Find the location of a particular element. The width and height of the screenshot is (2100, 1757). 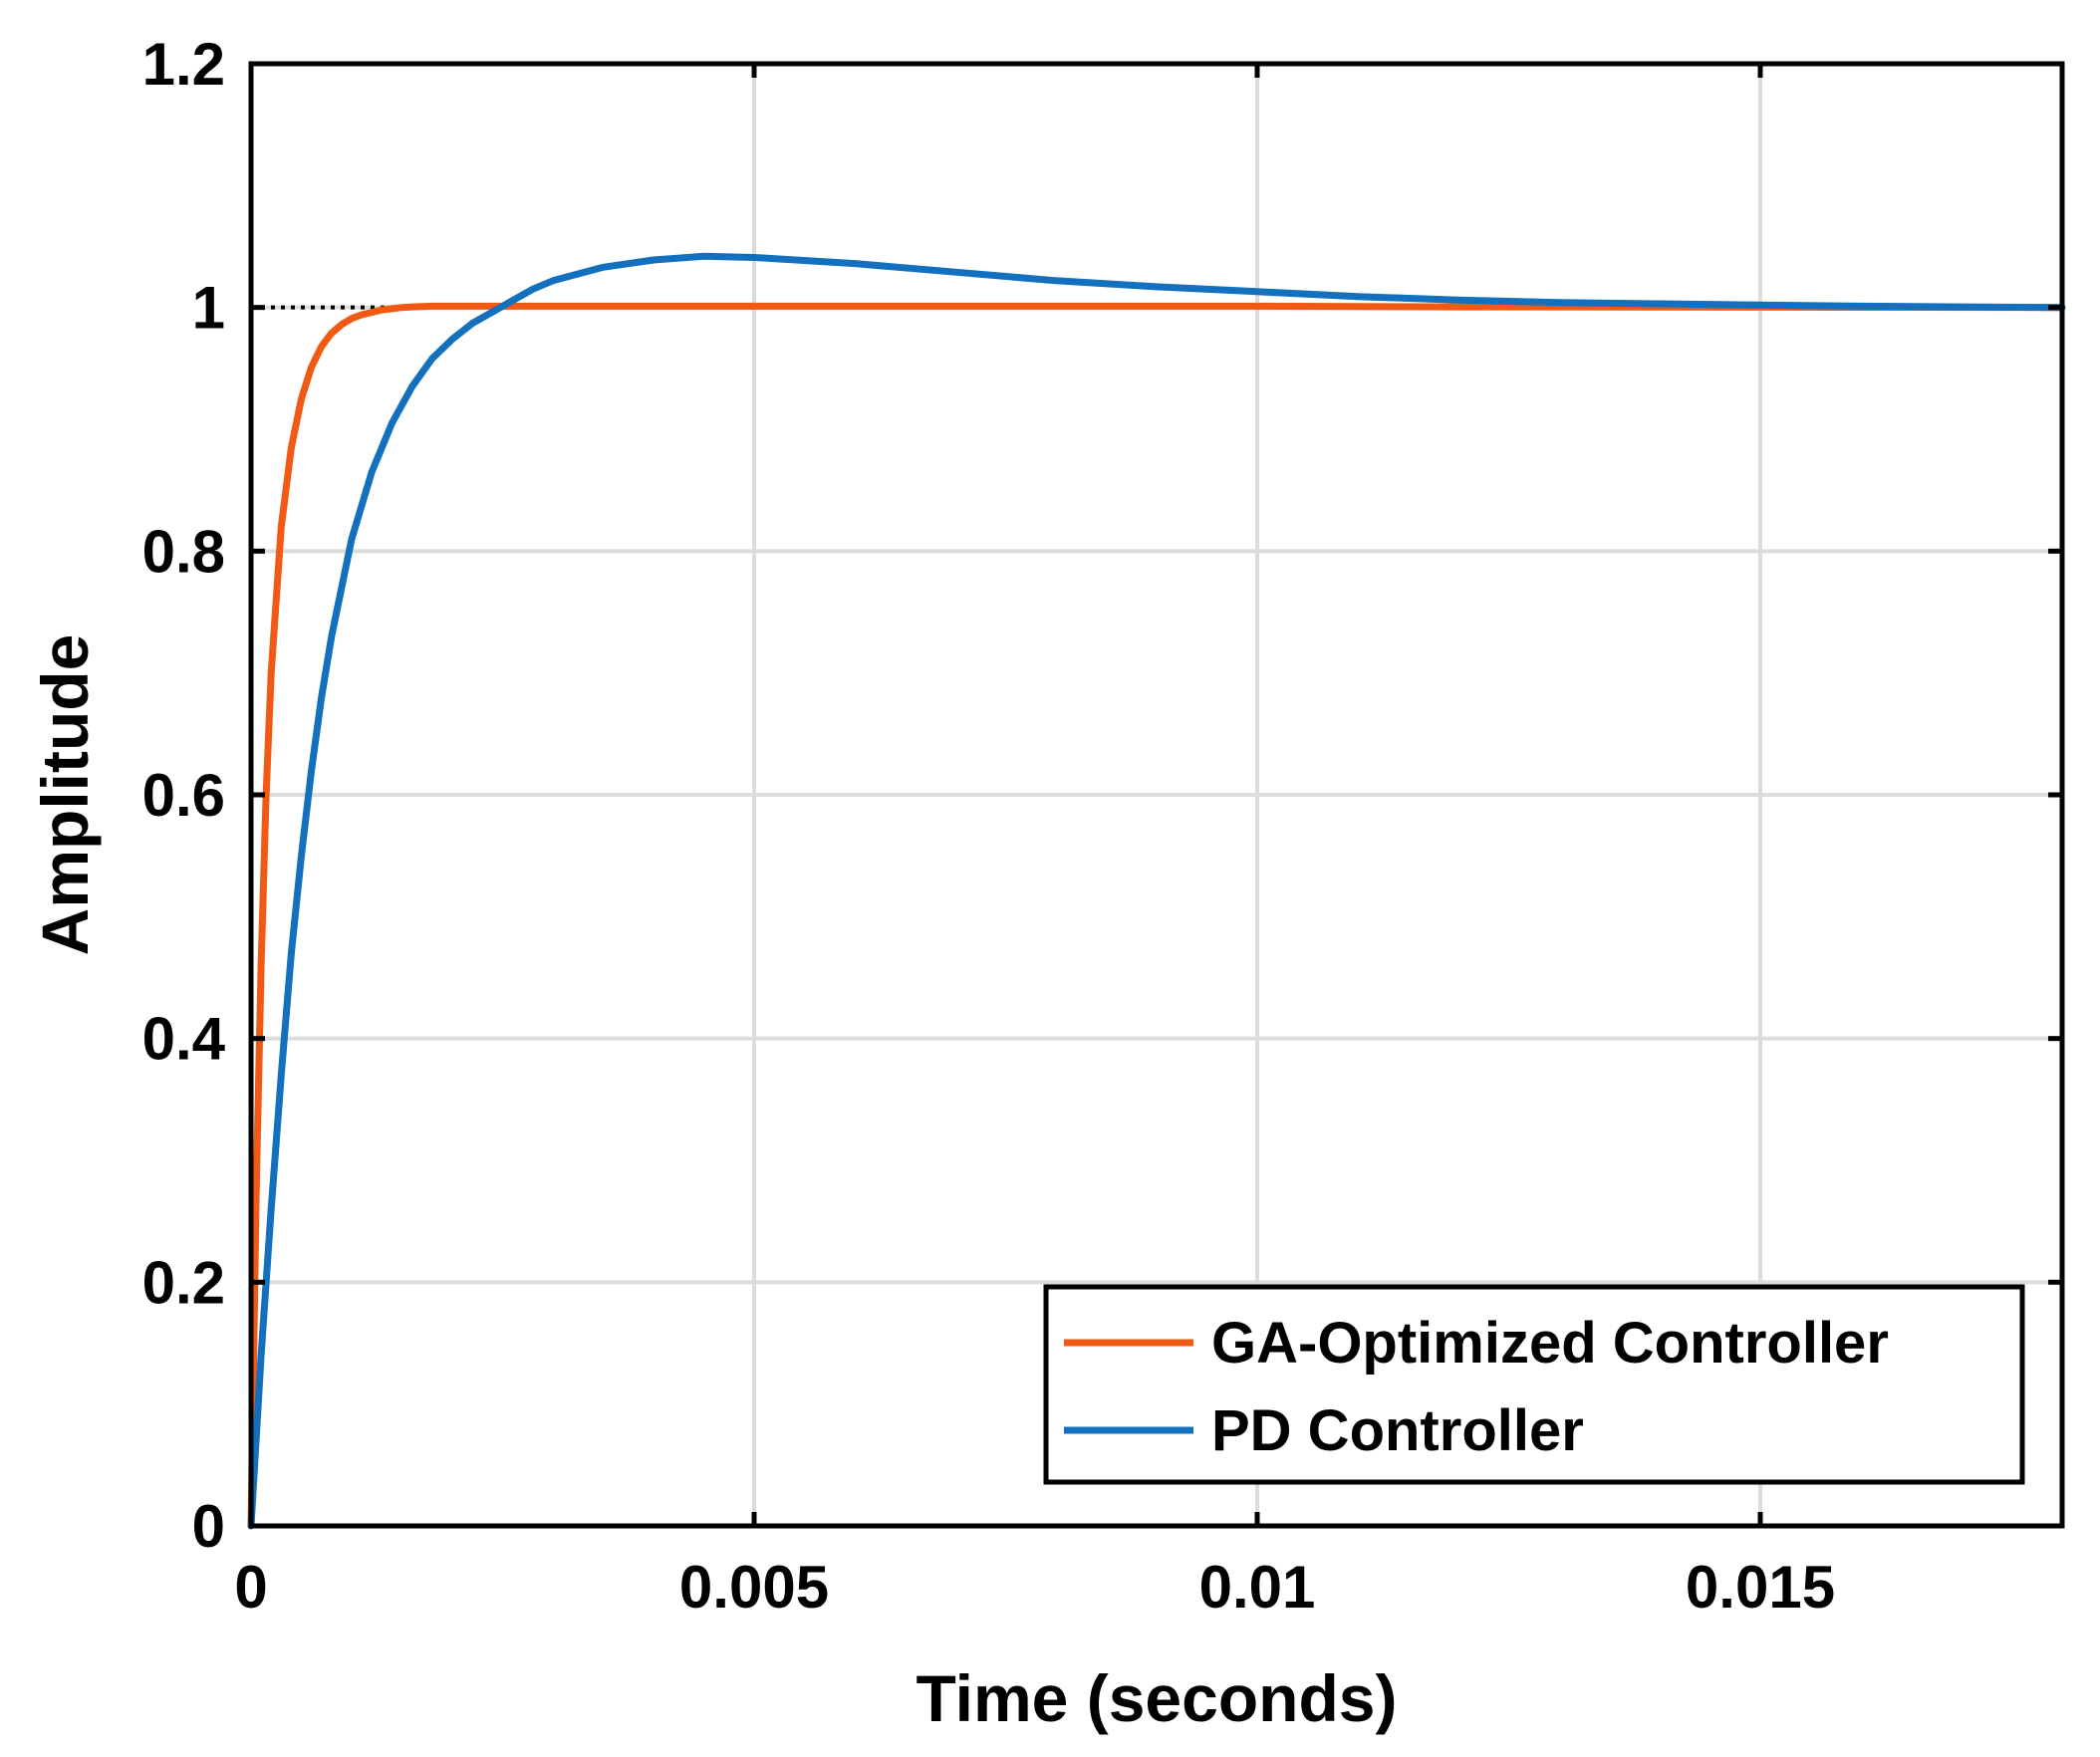

y-axis-label: Amplitude is located at coordinates (65, 795).